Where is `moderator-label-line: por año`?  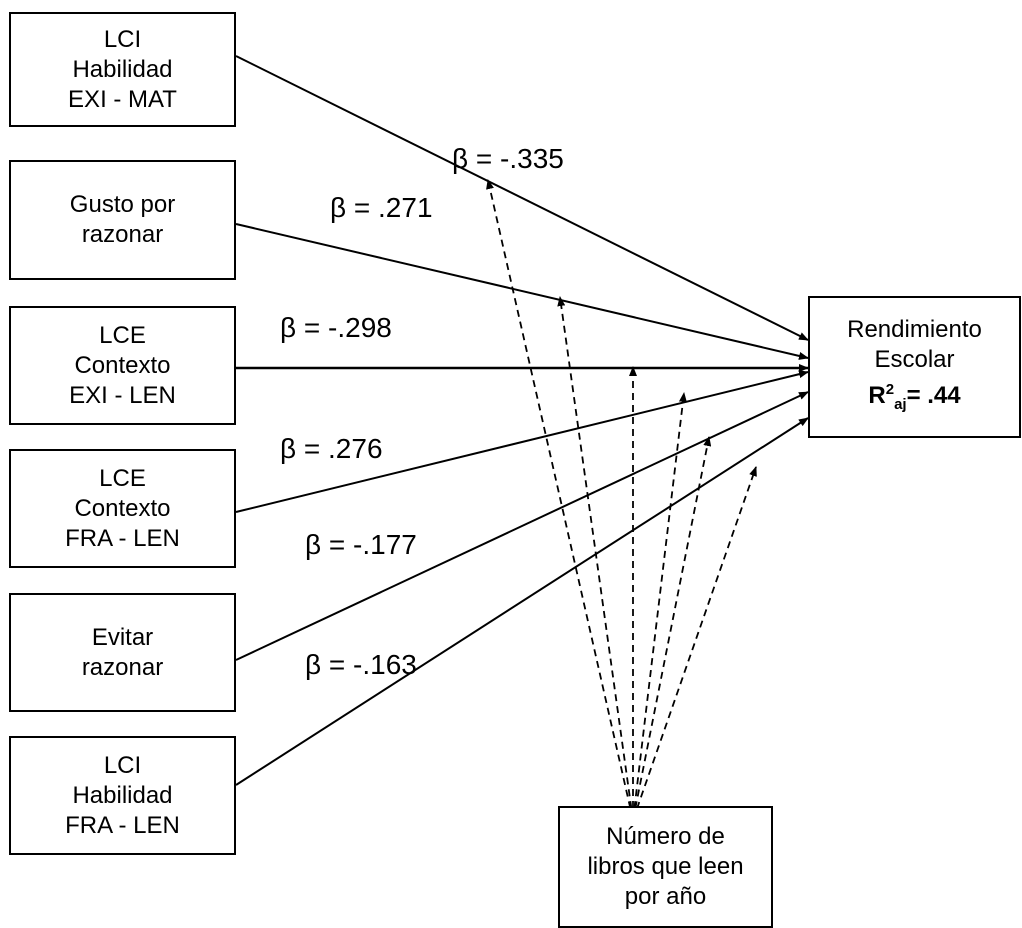 moderator-label-line: por año is located at coordinates (665, 896).